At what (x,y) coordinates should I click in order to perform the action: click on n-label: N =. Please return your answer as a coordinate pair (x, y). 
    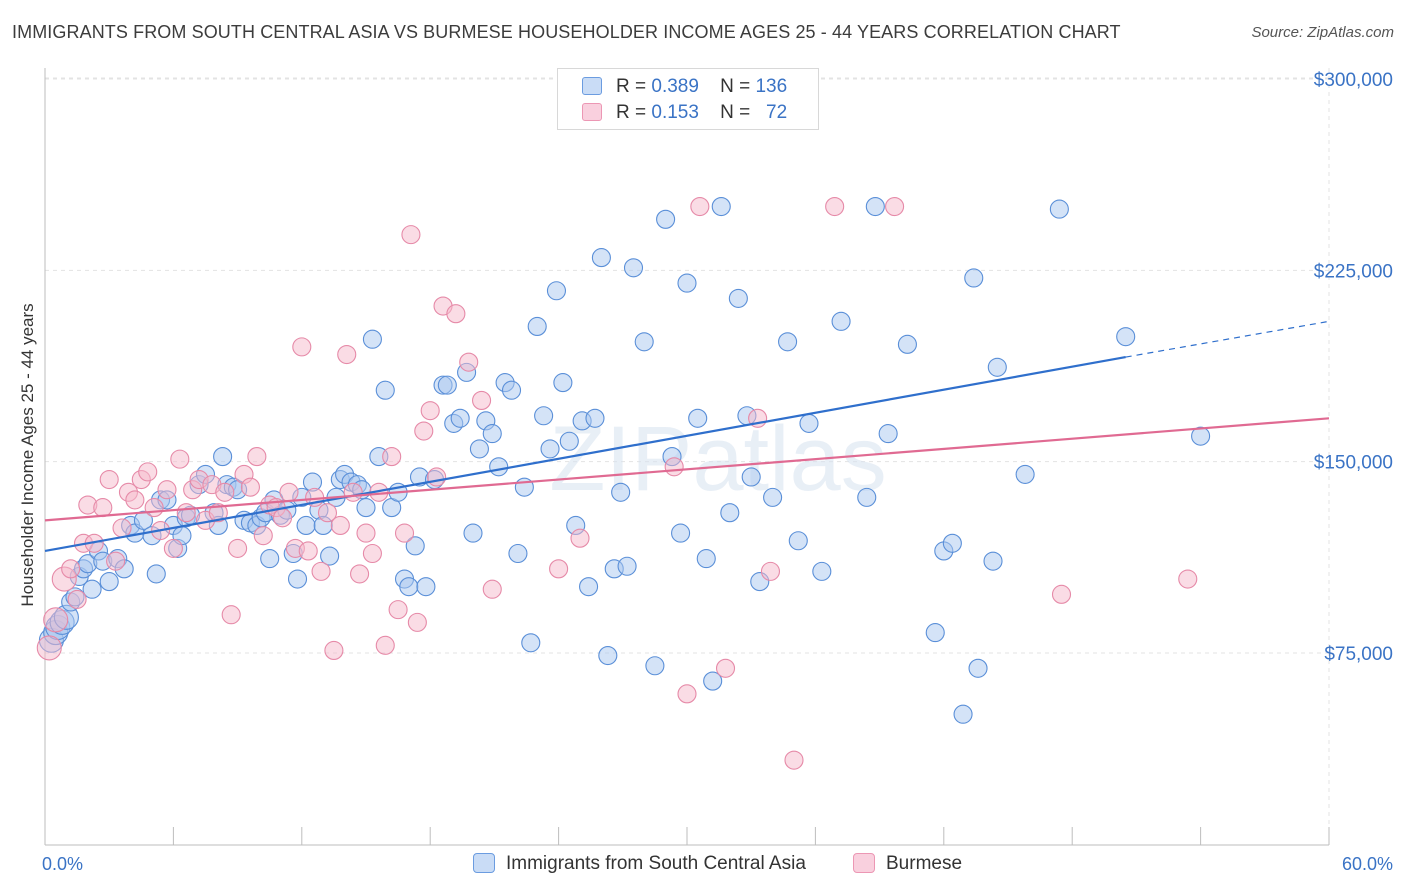
    Looking at the image, I should click on (735, 86).